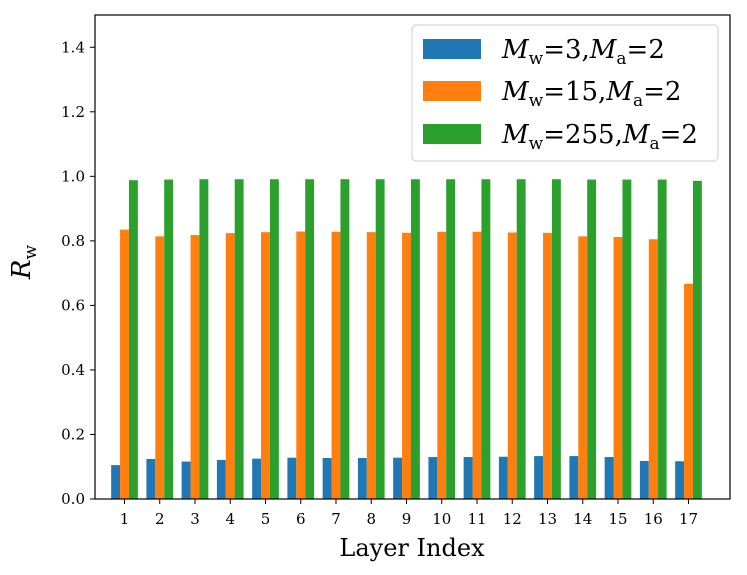  Describe the element at coordinates (477, 365) in the screenshot. I see `bar-series2-layer11` at that location.